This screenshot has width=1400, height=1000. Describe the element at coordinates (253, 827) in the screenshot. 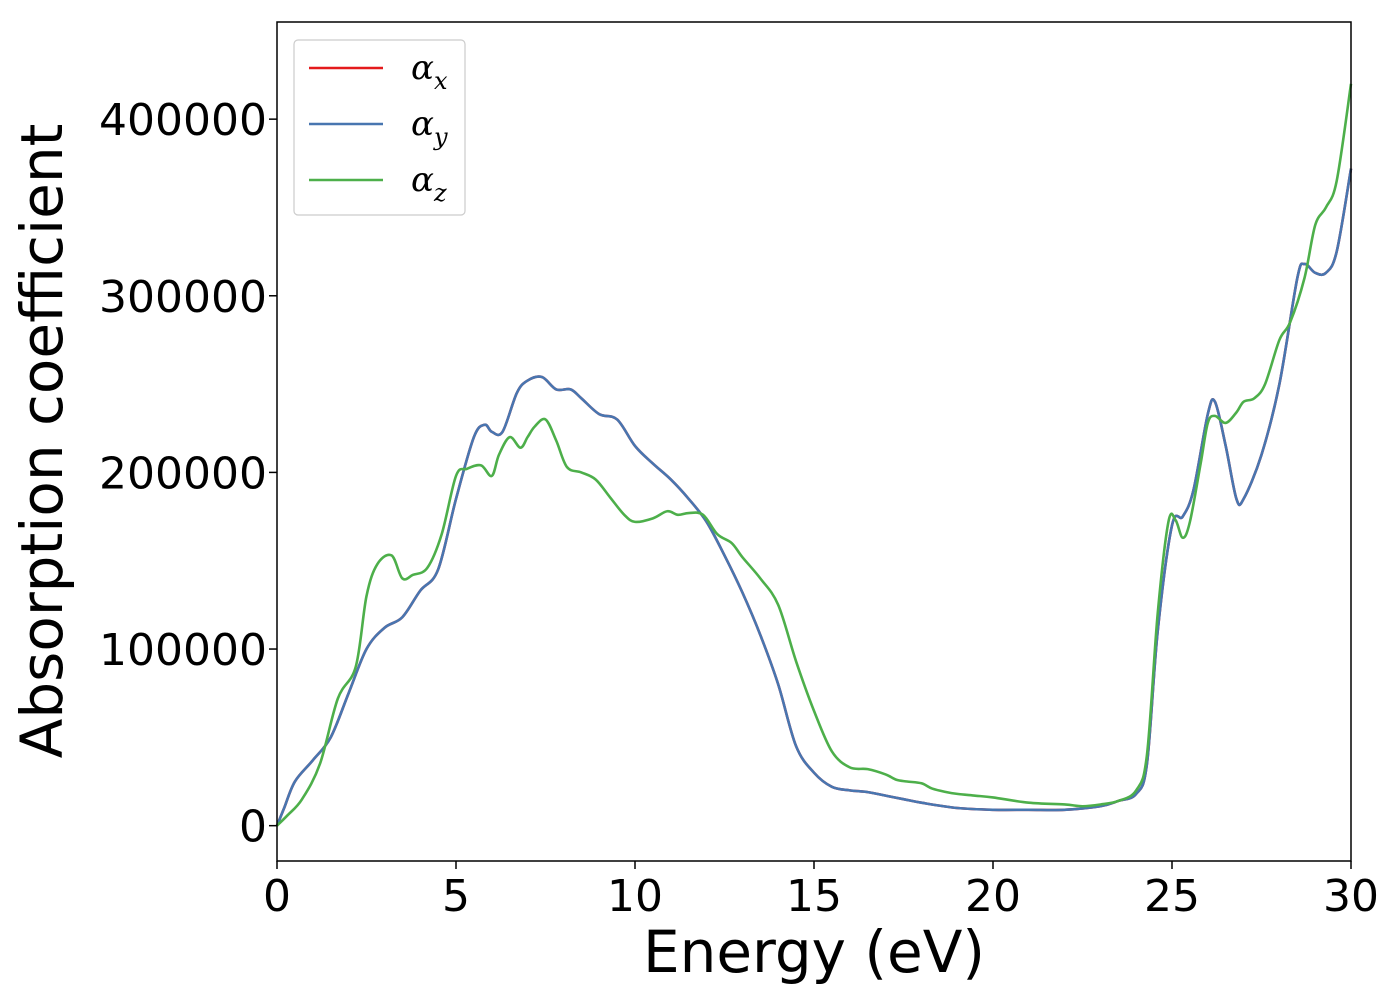

I see `y-tick-label: 0` at that location.